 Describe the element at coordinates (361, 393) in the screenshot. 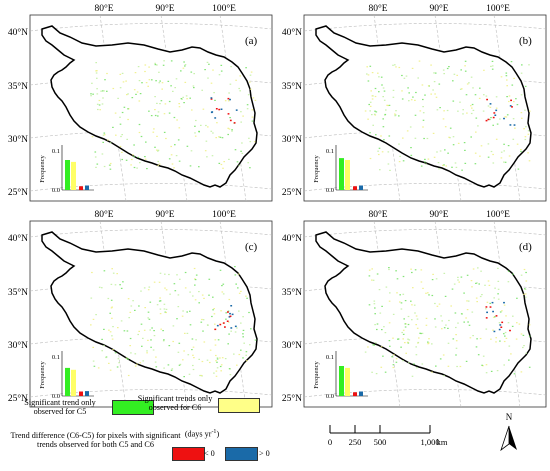

I see `inset-bar` at that location.